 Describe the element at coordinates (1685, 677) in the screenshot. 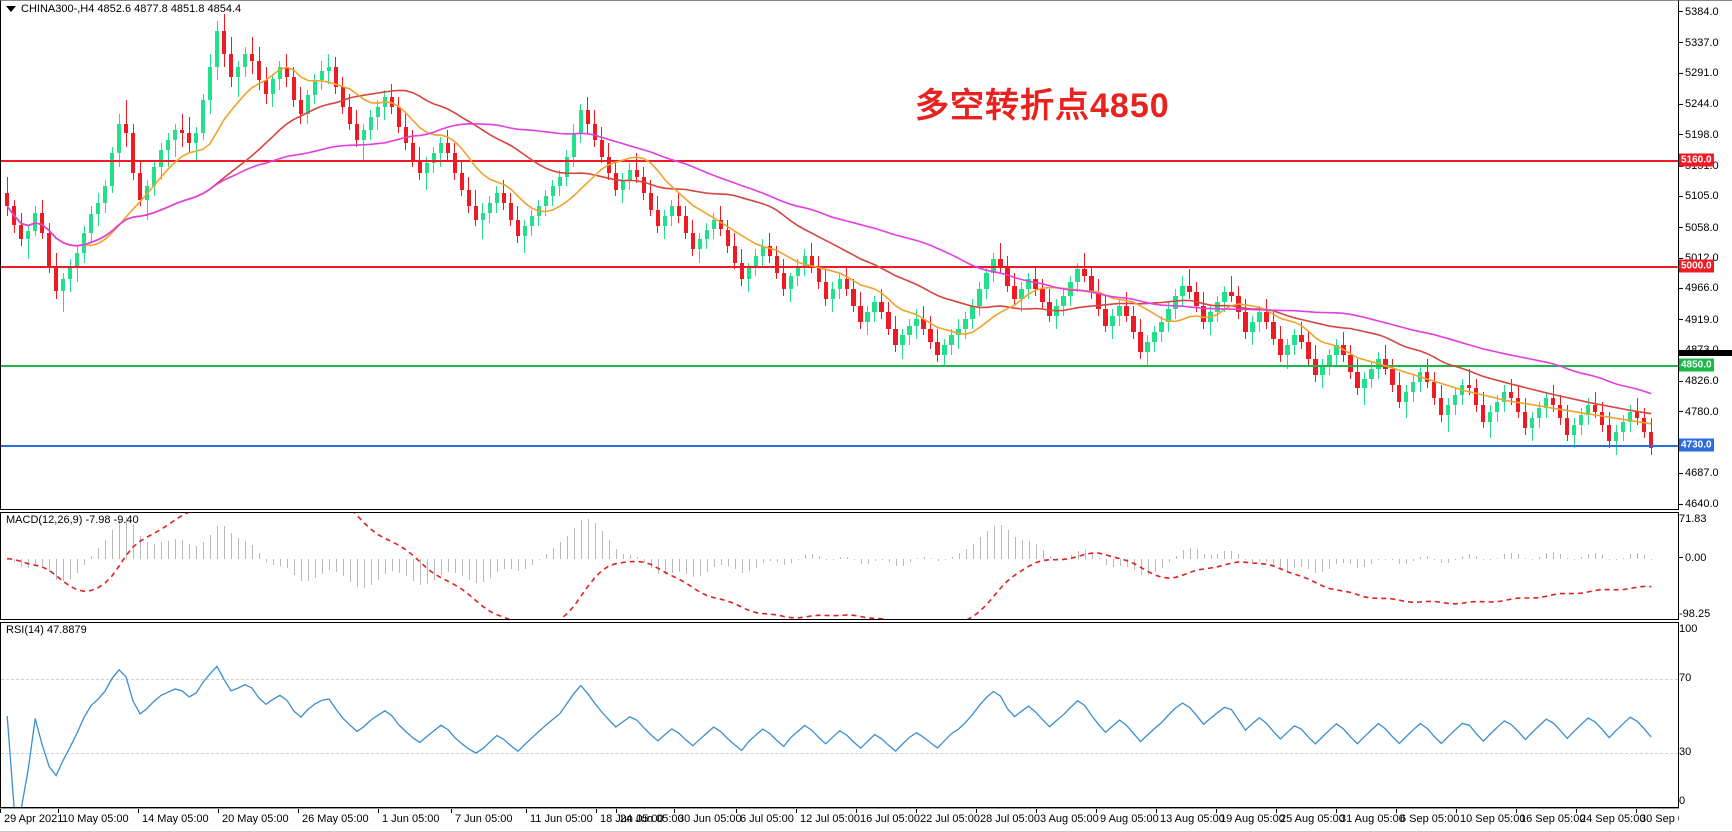

I see `rsi-tick: 70` at that location.